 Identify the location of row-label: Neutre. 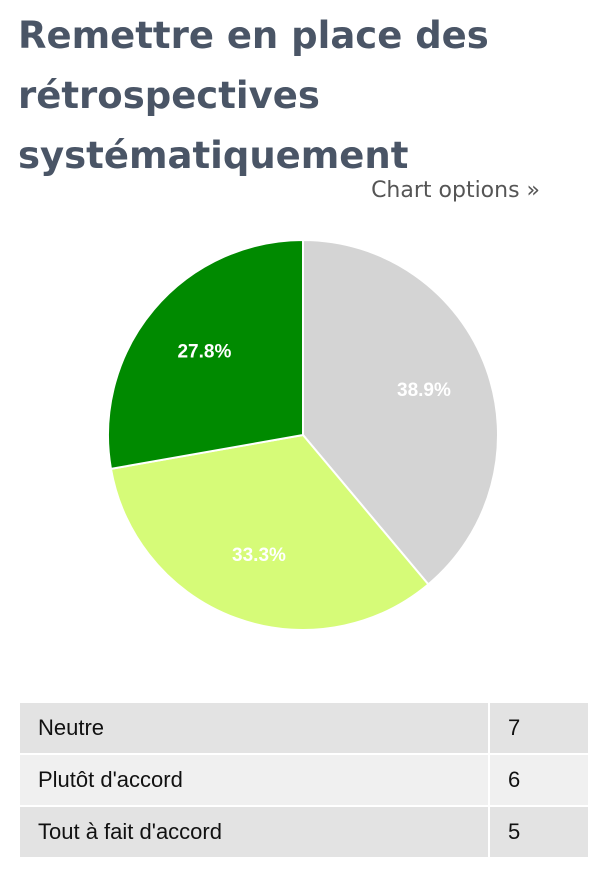
(254, 728).